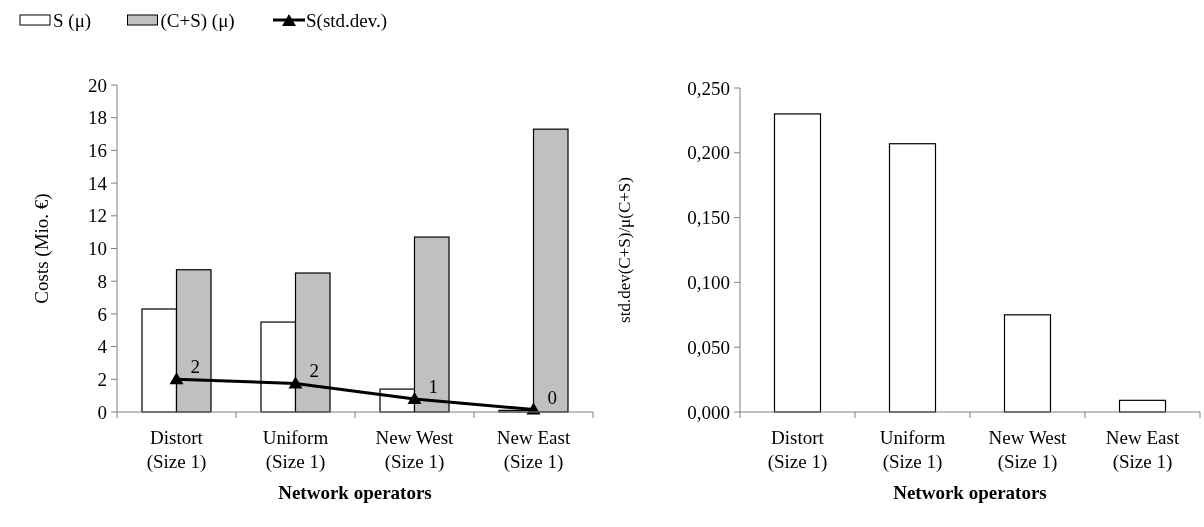 Image resolution: width=1204 pixels, height=527 pixels. Describe the element at coordinates (708, 153) in the screenshot. I see `y-tick-label: 0,200` at that location.